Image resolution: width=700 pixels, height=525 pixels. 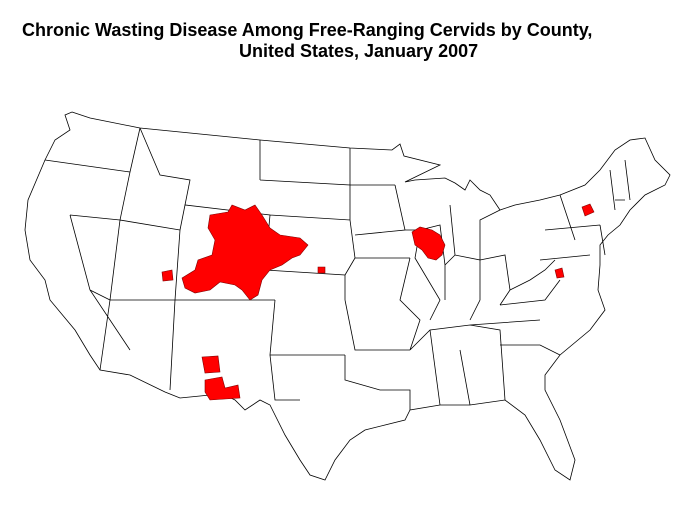 What do you see at coordinates (428, 243) in the screenshot?
I see `cwd-area-wisconsin-illinois` at bounding box center [428, 243].